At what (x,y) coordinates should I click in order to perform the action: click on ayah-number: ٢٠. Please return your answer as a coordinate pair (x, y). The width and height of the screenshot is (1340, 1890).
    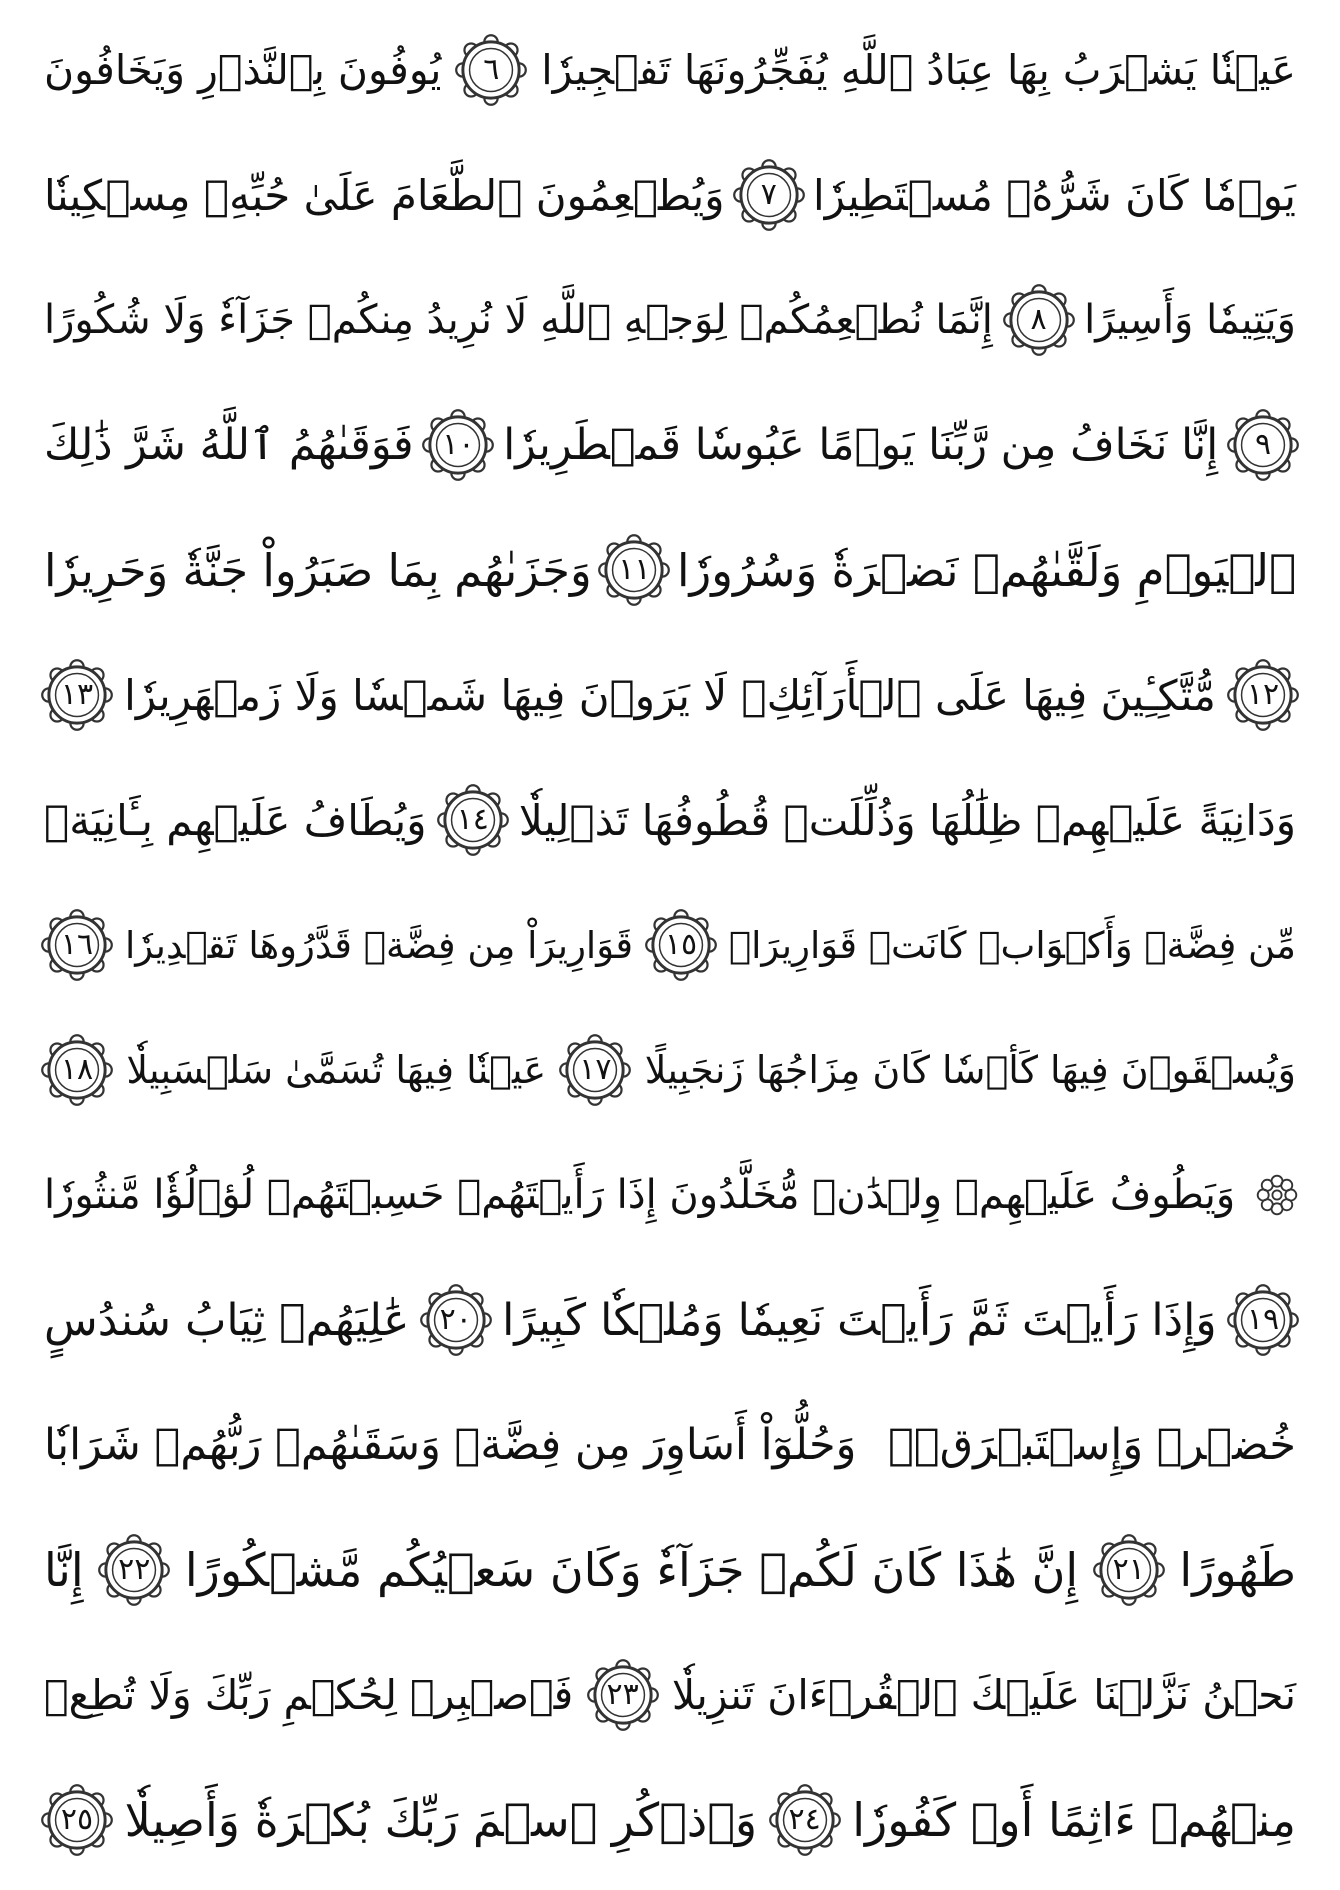
    Looking at the image, I should click on (455, 1319).